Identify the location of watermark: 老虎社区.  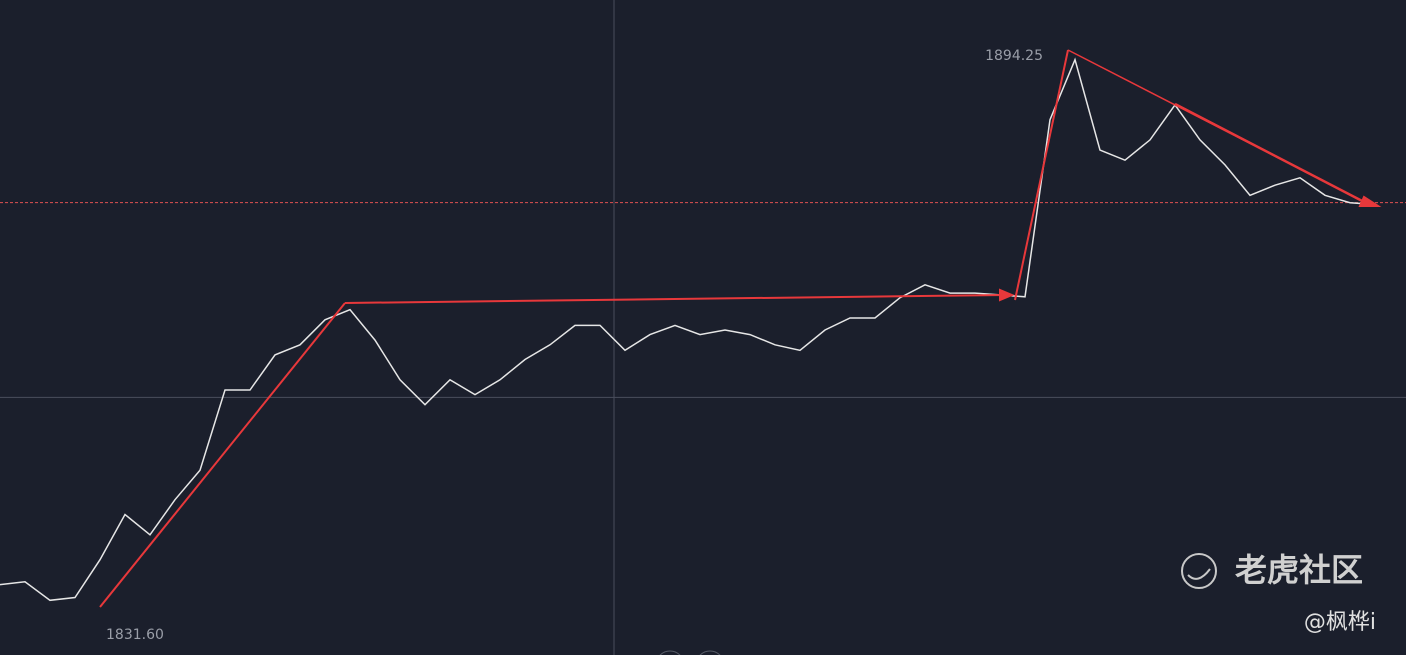
(1299, 570).